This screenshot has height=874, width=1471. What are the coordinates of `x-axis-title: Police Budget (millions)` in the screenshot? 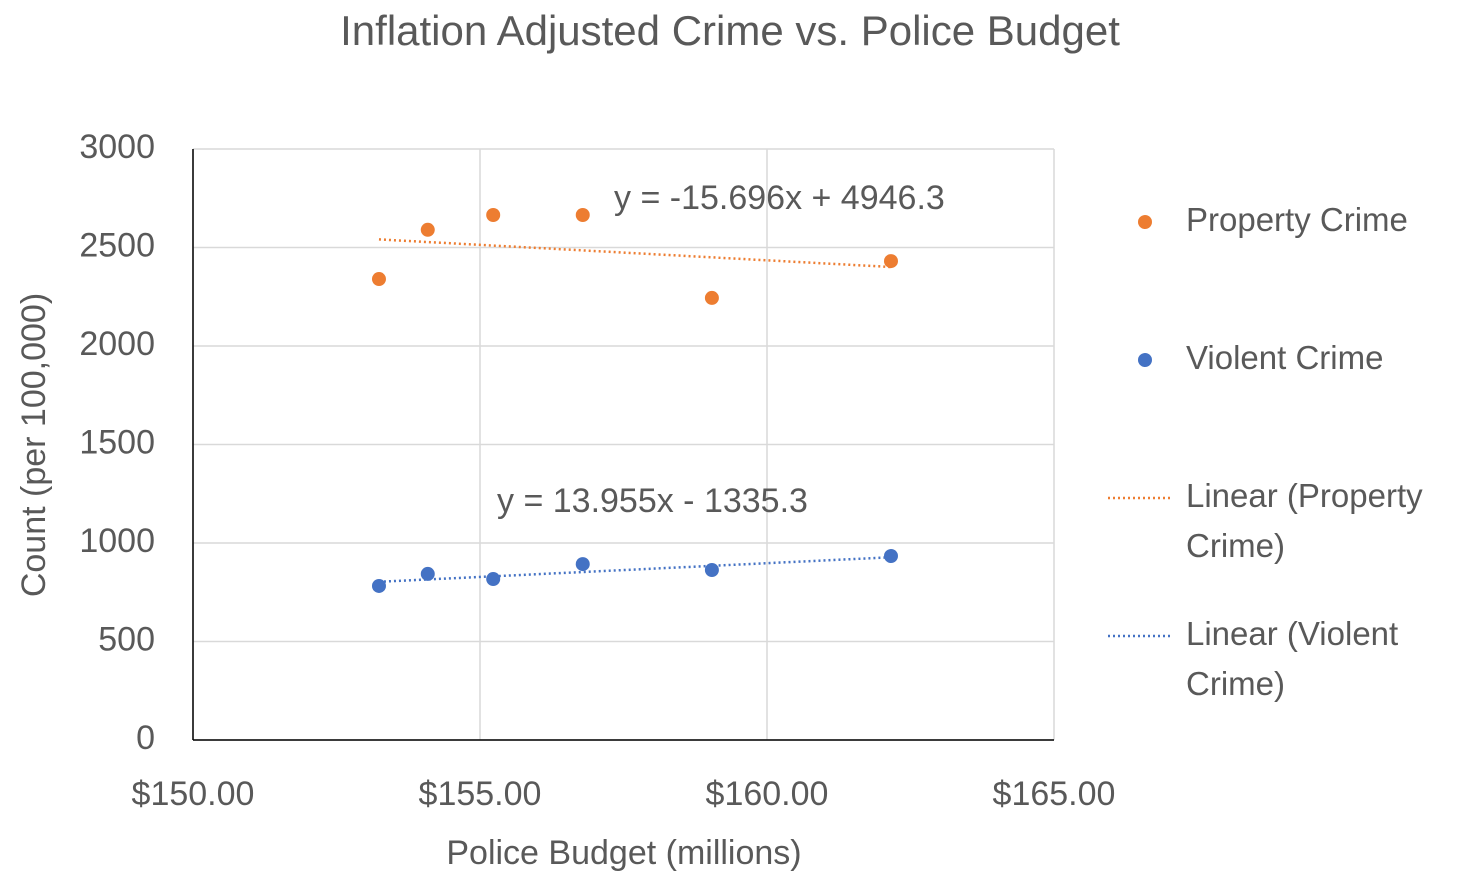 It's located at (623, 853).